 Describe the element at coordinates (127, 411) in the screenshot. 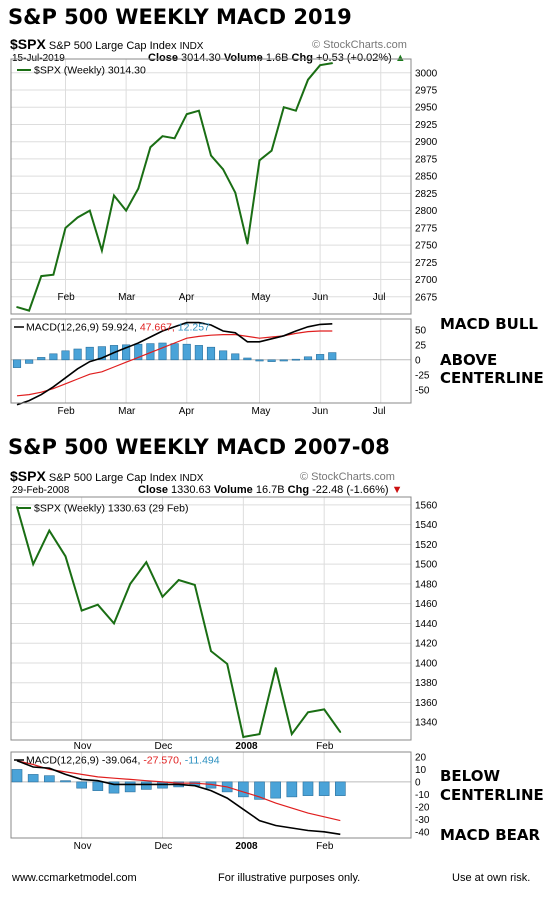

I see `chart1-macd-xtick-label: Mar` at that location.